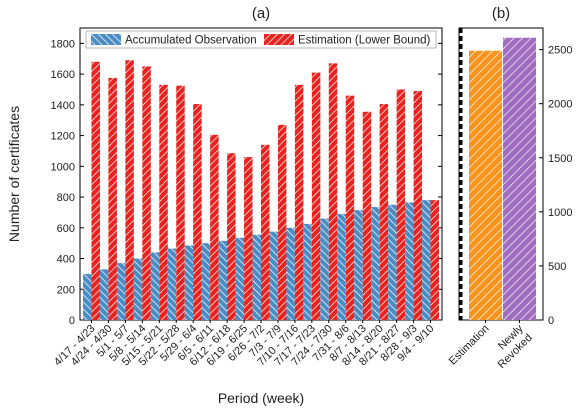 This screenshot has height=410, width=584. I want to click on ytick-label: 1500, so click(560, 159).